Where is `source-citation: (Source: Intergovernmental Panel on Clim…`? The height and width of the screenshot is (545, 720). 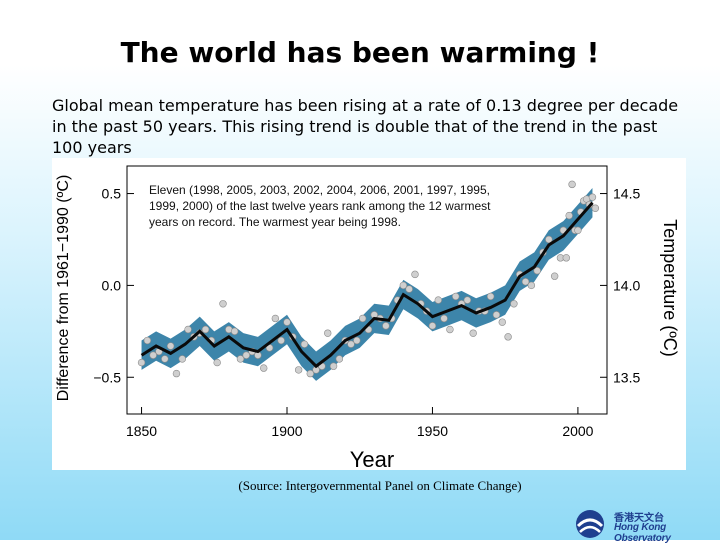
source-citation: (Source: Intergovernmental Panel on Clim… is located at coordinates (380, 485).